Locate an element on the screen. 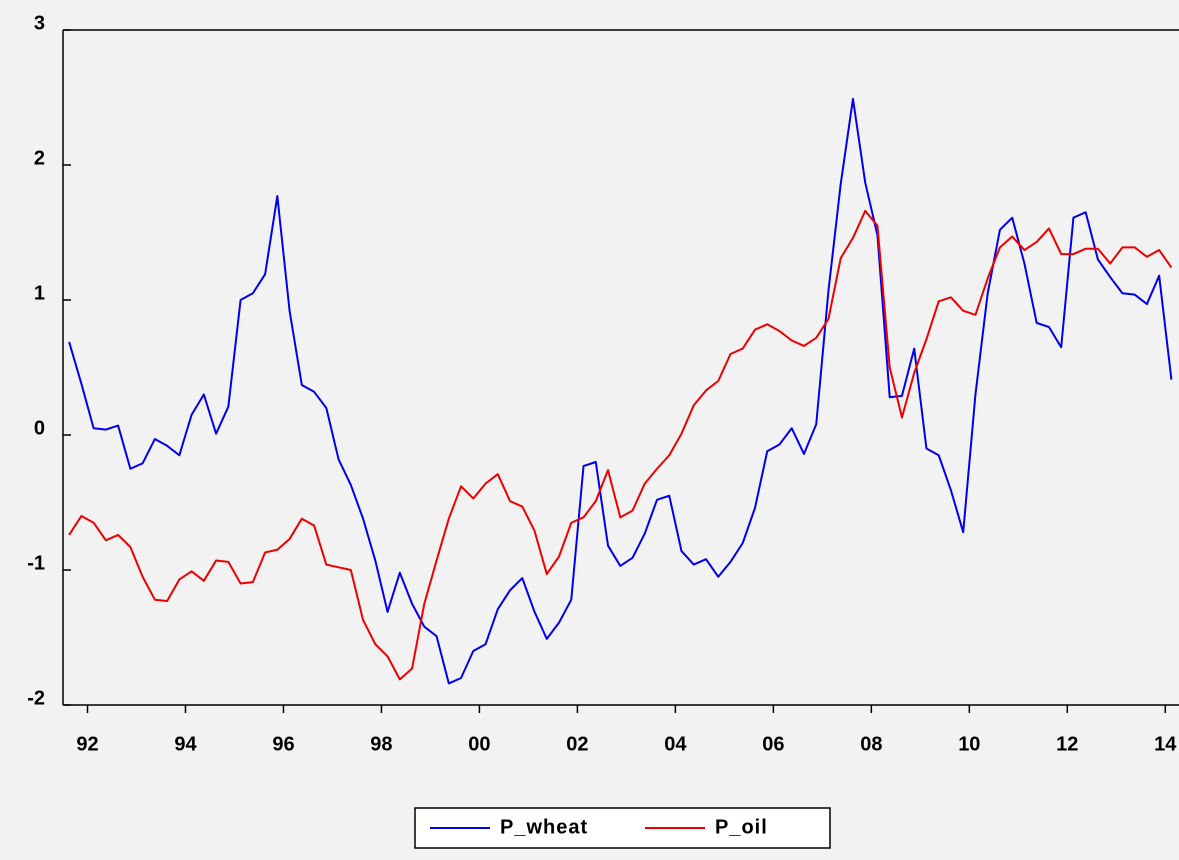  x-tick-label: 94 is located at coordinates (185, 744).